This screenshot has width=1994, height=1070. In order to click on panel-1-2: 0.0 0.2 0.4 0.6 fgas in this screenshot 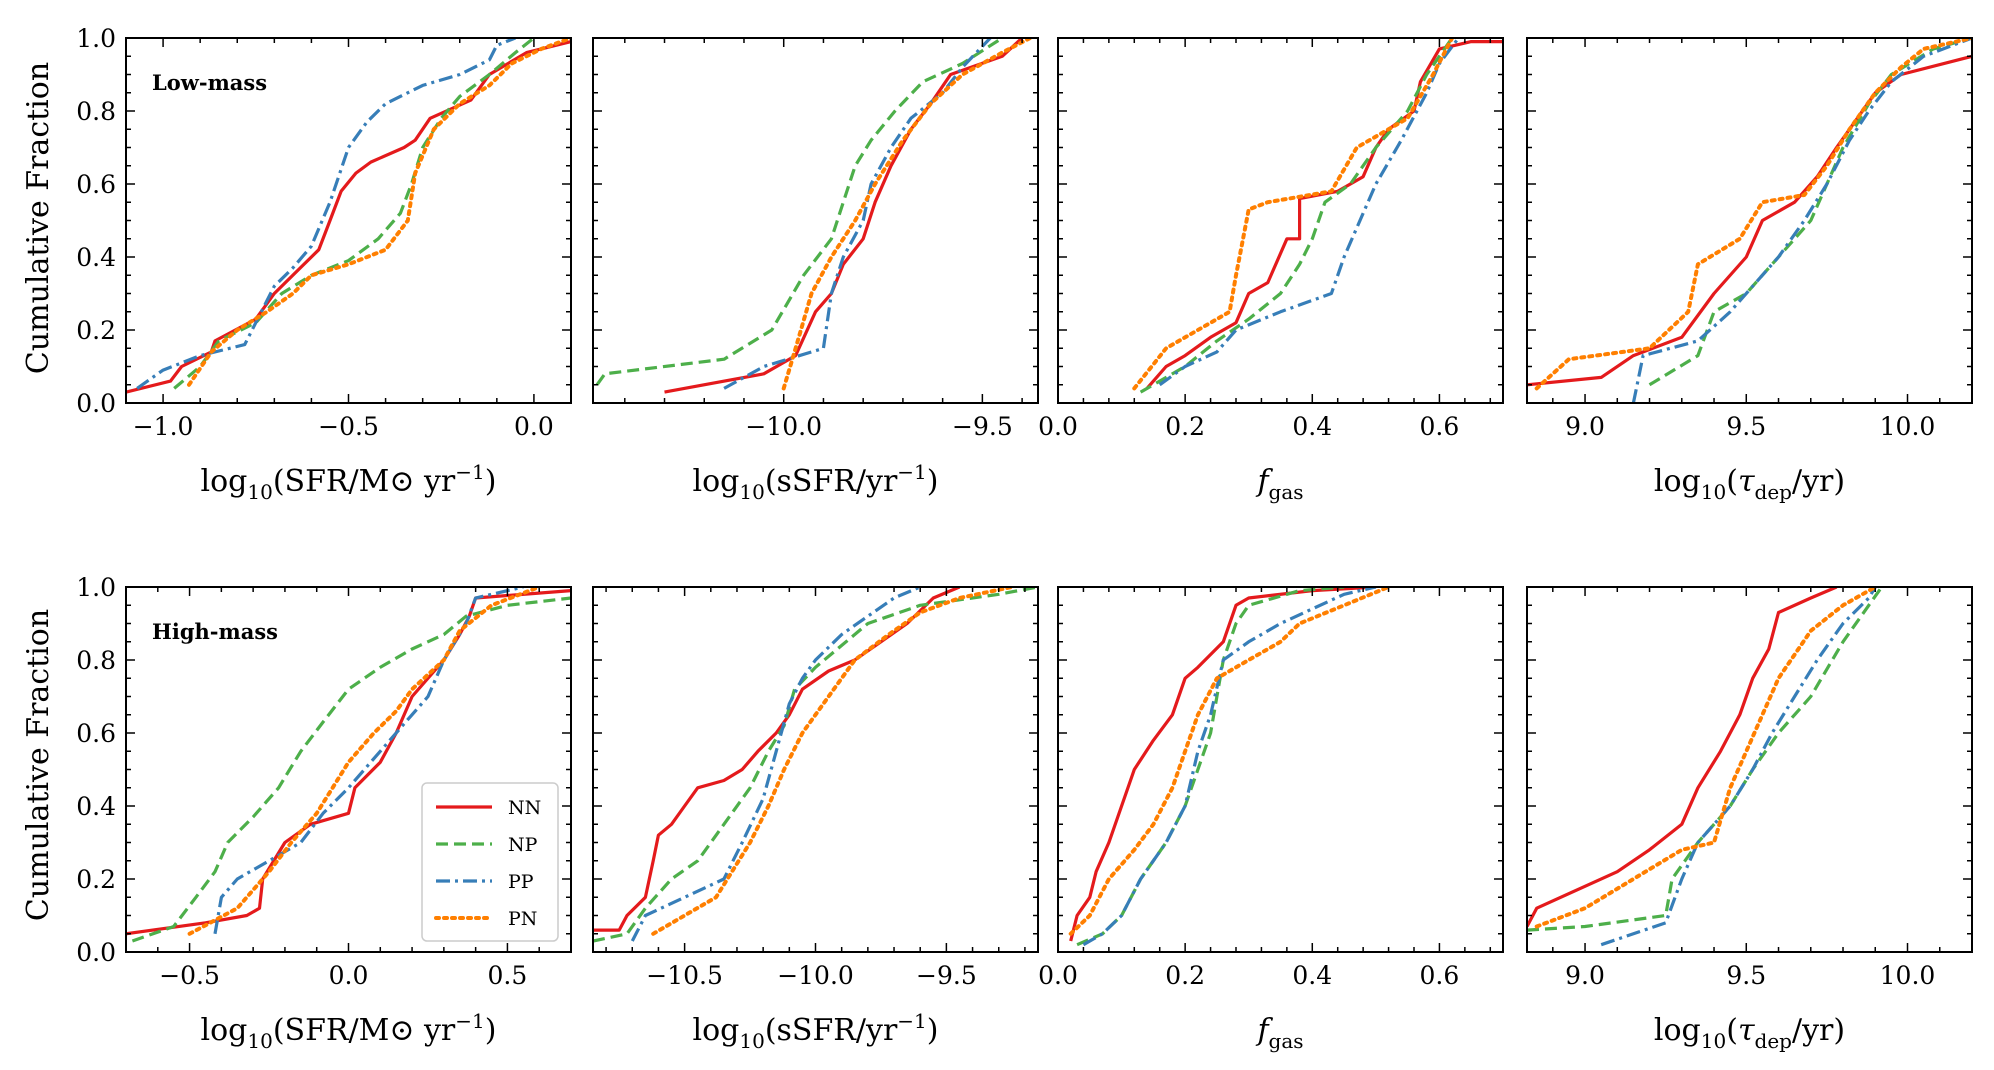, I will do `click(1271, 819)`.